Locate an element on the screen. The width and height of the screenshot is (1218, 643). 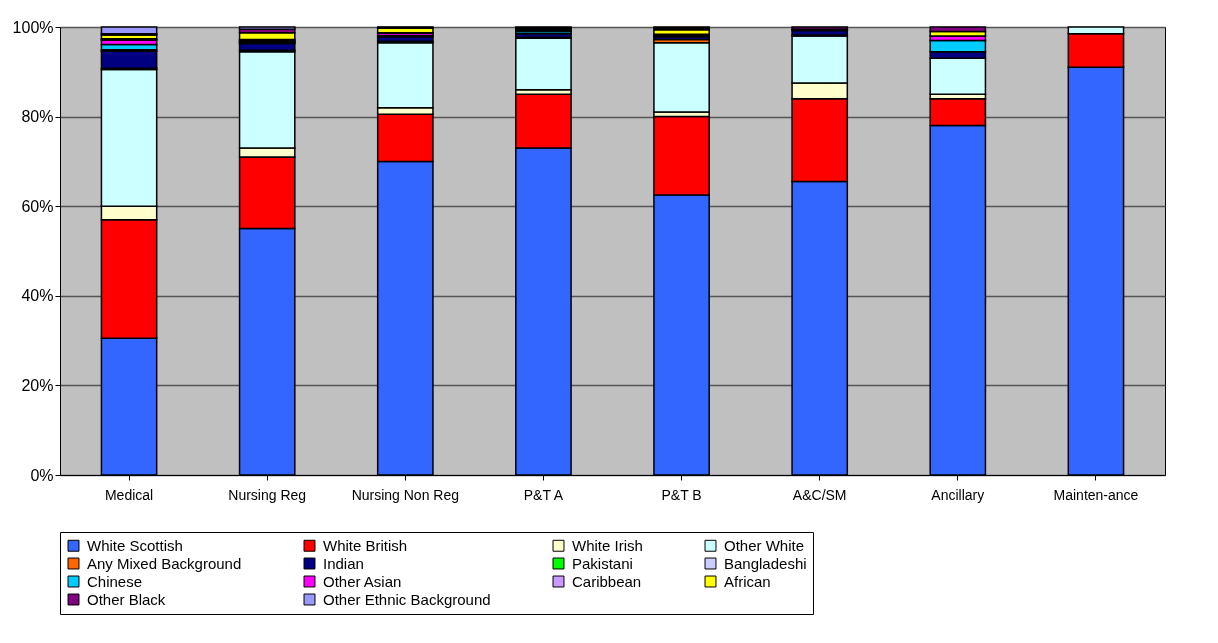
legend-label: White Scottish is located at coordinates (135, 545).